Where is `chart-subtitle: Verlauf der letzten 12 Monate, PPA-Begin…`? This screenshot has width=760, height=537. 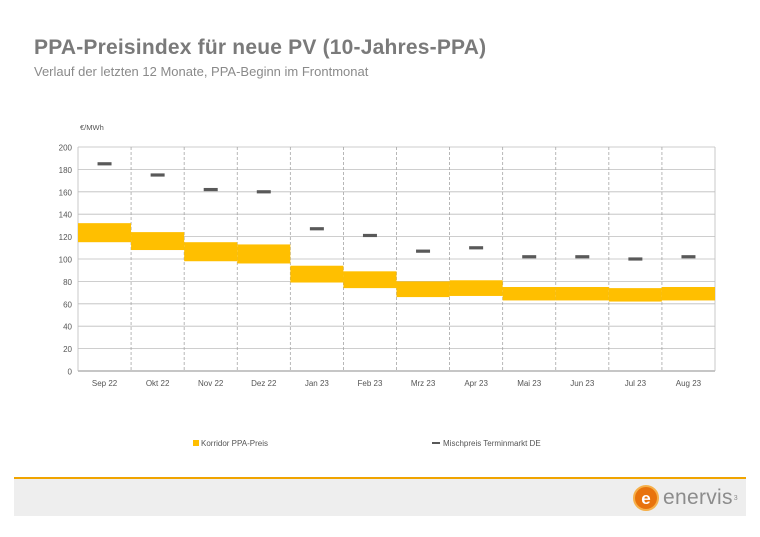 chart-subtitle: Verlauf der letzten 12 Monate, PPA-Begin… is located at coordinates (201, 71).